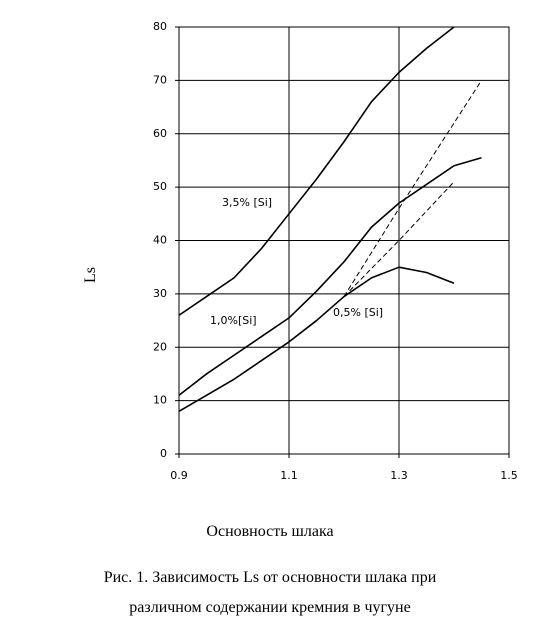 This screenshot has width=541, height=644. Describe the element at coordinates (160, 400) in the screenshot. I see `y-tick-label: 10` at that location.